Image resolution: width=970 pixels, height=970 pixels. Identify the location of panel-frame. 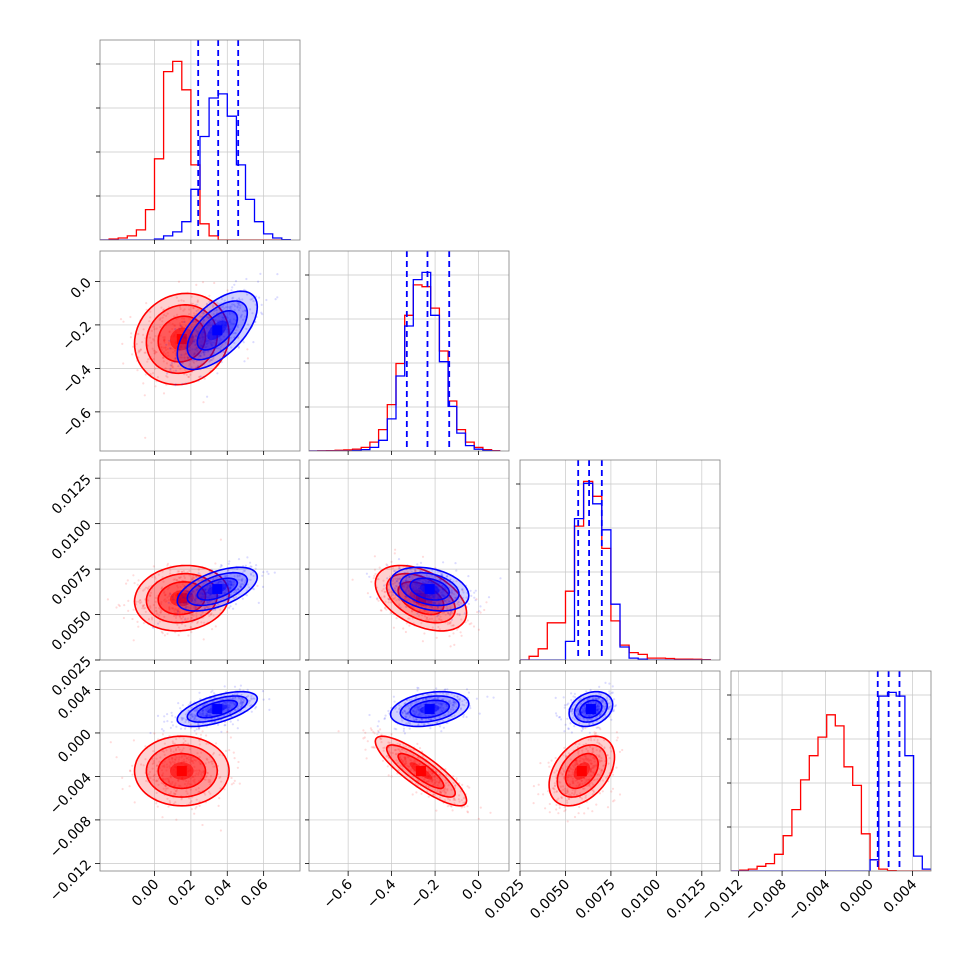
(200, 560).